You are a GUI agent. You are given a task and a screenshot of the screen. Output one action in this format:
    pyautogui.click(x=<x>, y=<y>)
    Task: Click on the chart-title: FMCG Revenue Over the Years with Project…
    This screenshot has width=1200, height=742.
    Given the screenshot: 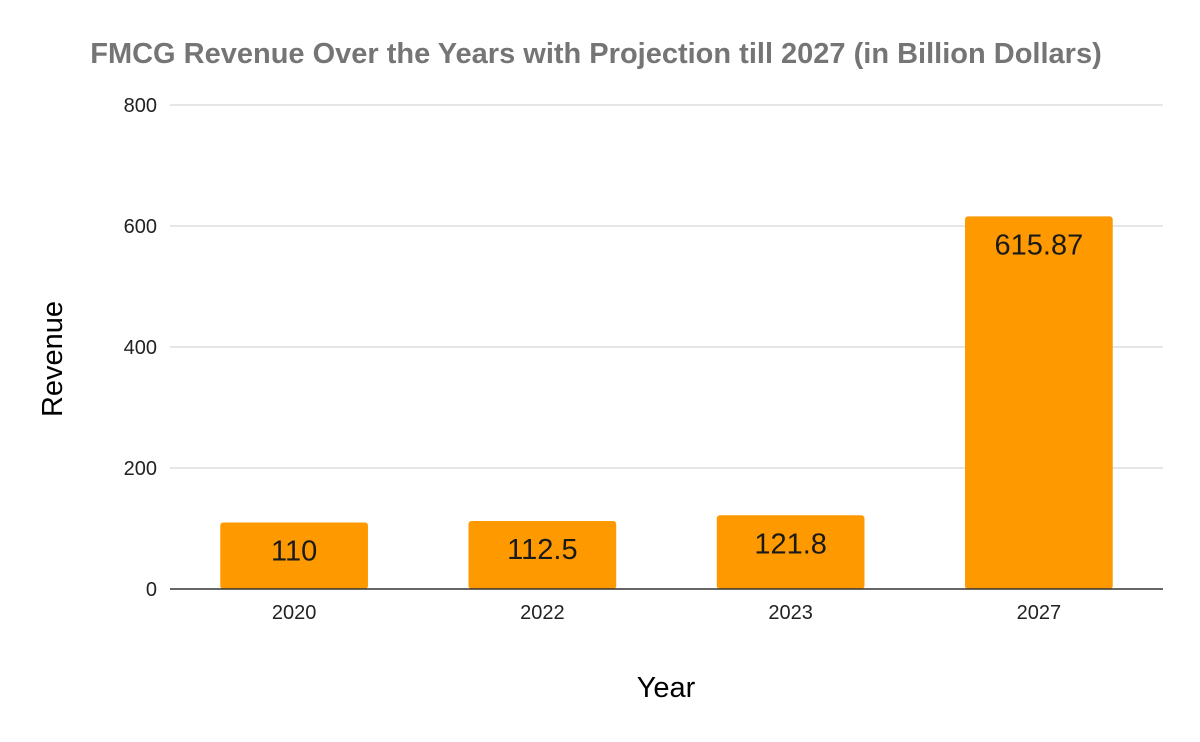 What is the action you would take?
    pyautogui.click(x=596, y=54)
    